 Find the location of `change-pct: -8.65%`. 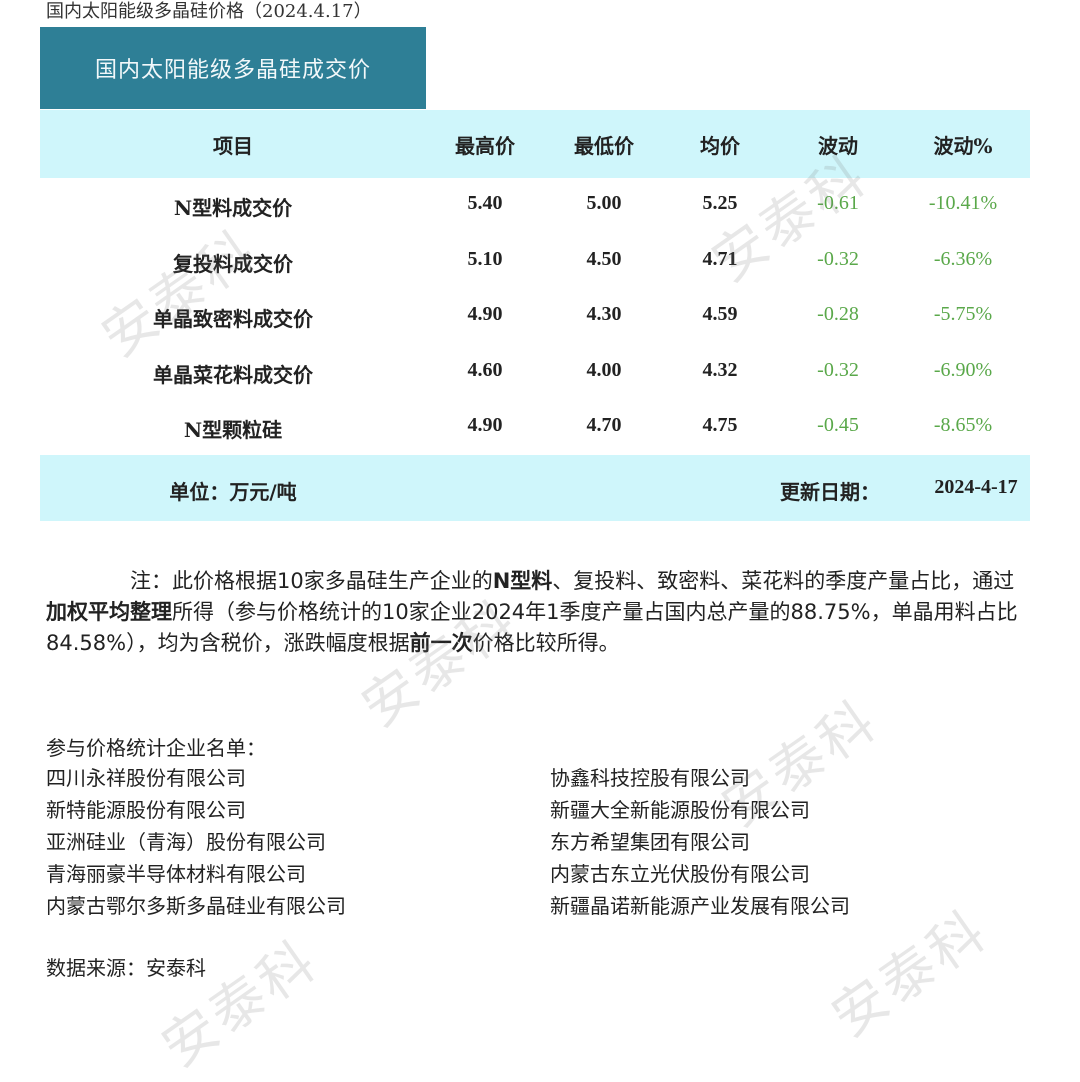

change-pct: -8.65% is located at coordinates (963, 425).